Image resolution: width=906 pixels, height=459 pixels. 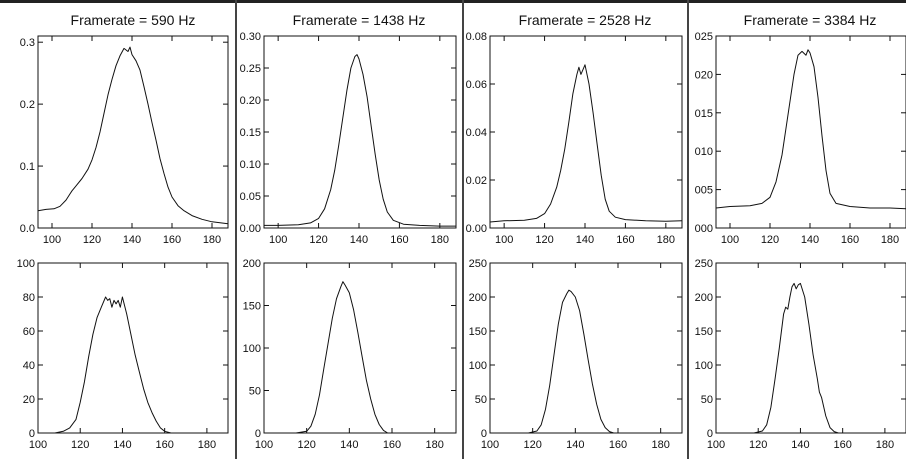 I want to click on y-tick-label: 0.06, so click(x=476, y=85).